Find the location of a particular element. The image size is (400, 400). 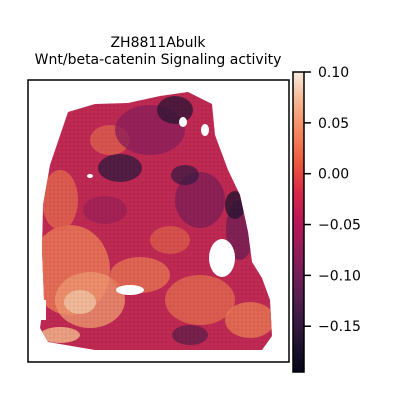

colorbar: 0.10 0.05 0.00 −0.05 −0.10 −0.15 is located at coordinates (326, 219).